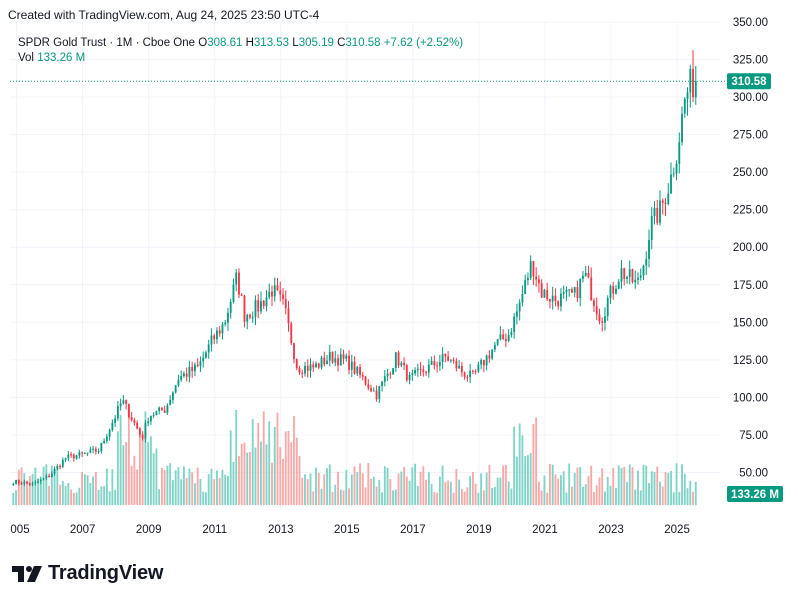 Image resolution: width=798 pixels, height=603 pixels. What do you see at coordinates (149, 530) in the screenshot?
I see `x-tick-label: 2009` at bounding box center [149, 530].